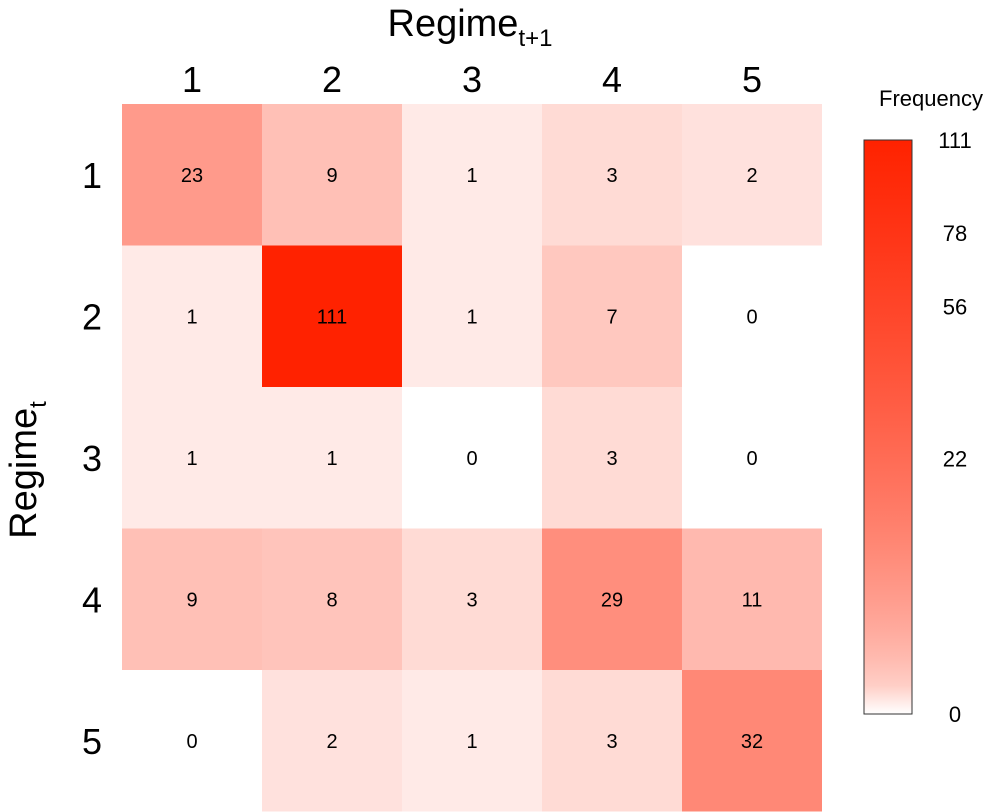 The height and width of the screenshot is (812, 1000). I want to click on colorbar-tick-label: 56, so click(955, 306).